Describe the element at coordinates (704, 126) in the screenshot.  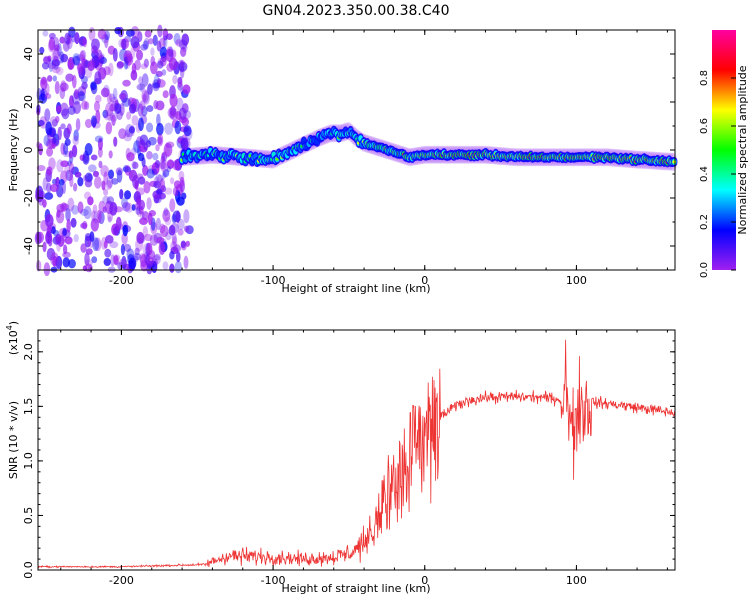
I see `colorbar-tick-label: 0.6` at that location.